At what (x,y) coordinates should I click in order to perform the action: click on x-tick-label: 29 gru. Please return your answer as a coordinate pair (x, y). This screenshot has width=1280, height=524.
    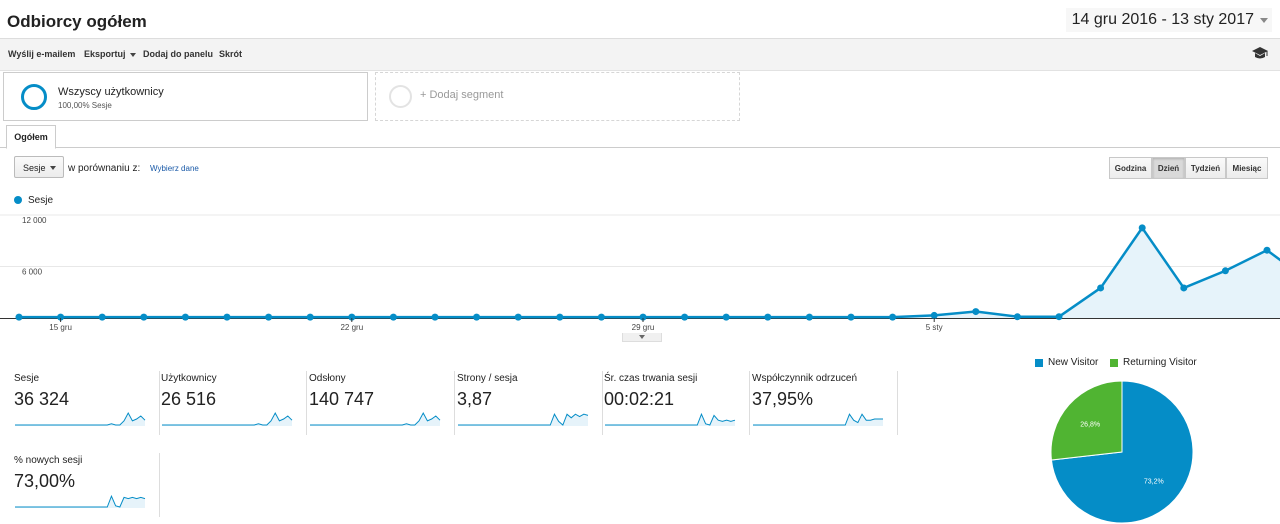
    Looking at the image, I should click on (643, 327).